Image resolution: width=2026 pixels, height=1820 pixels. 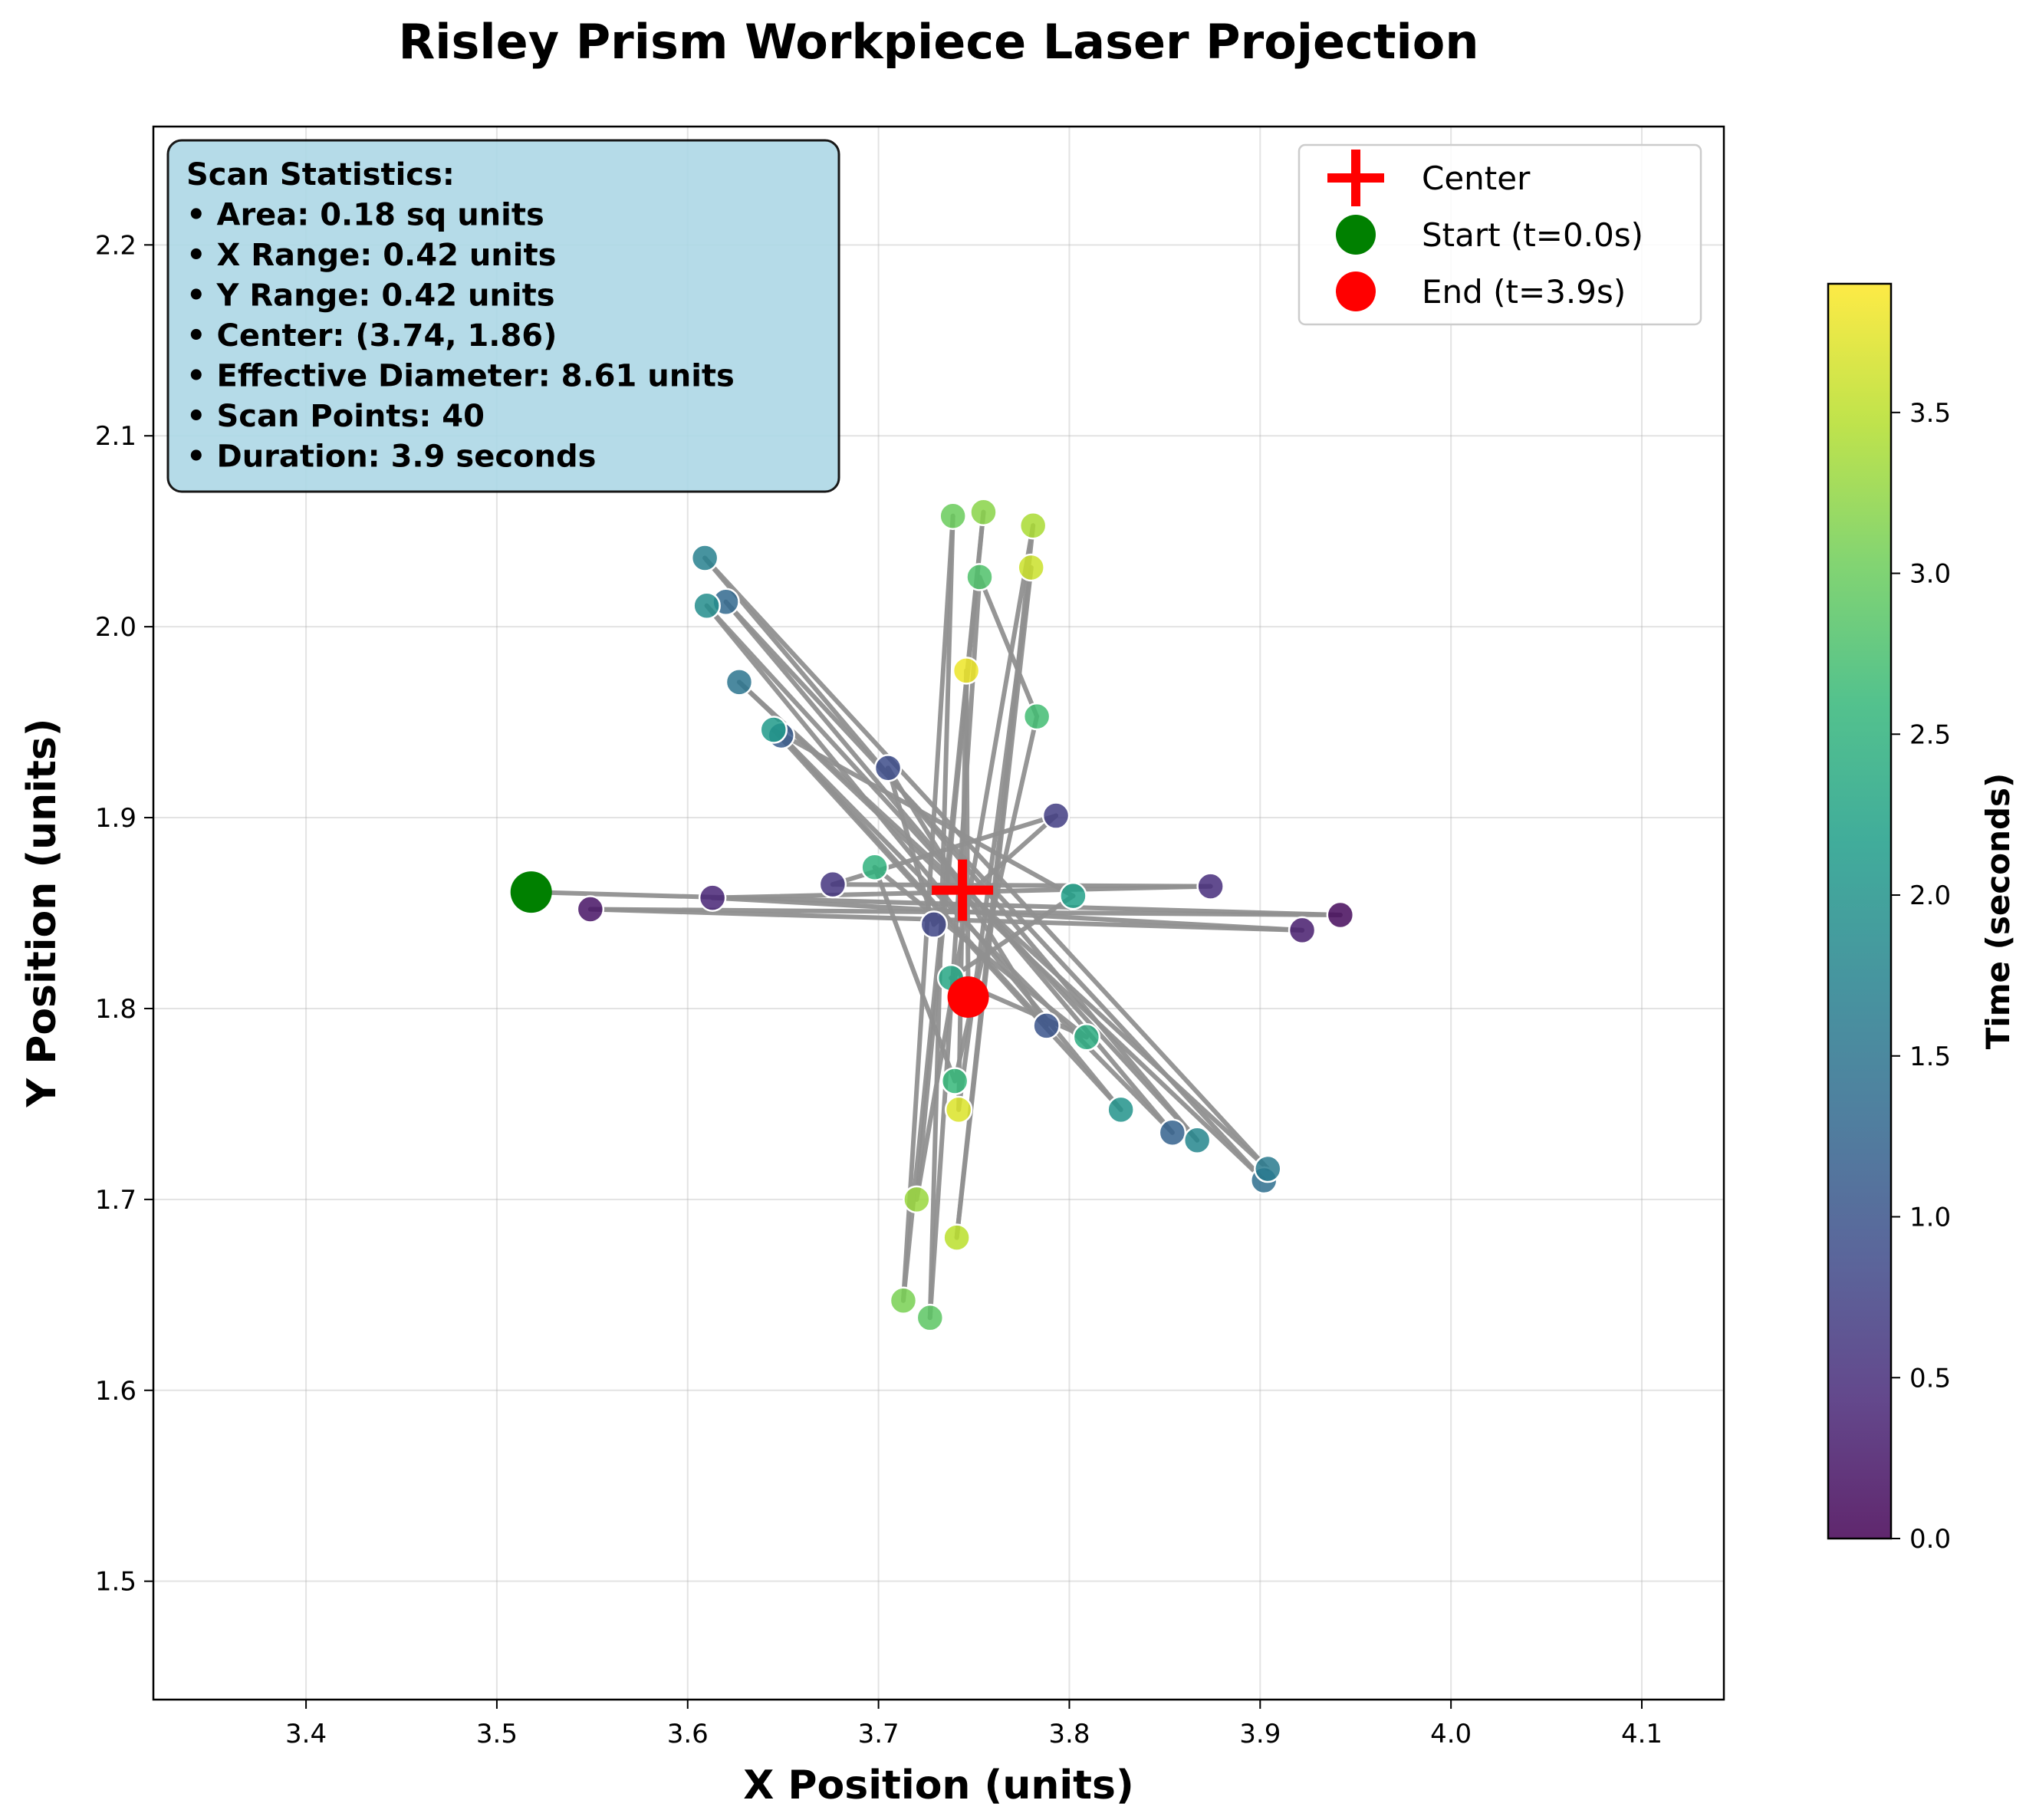 I want to click on y-tick-label: 1.5, so click(x=116, y=1583).